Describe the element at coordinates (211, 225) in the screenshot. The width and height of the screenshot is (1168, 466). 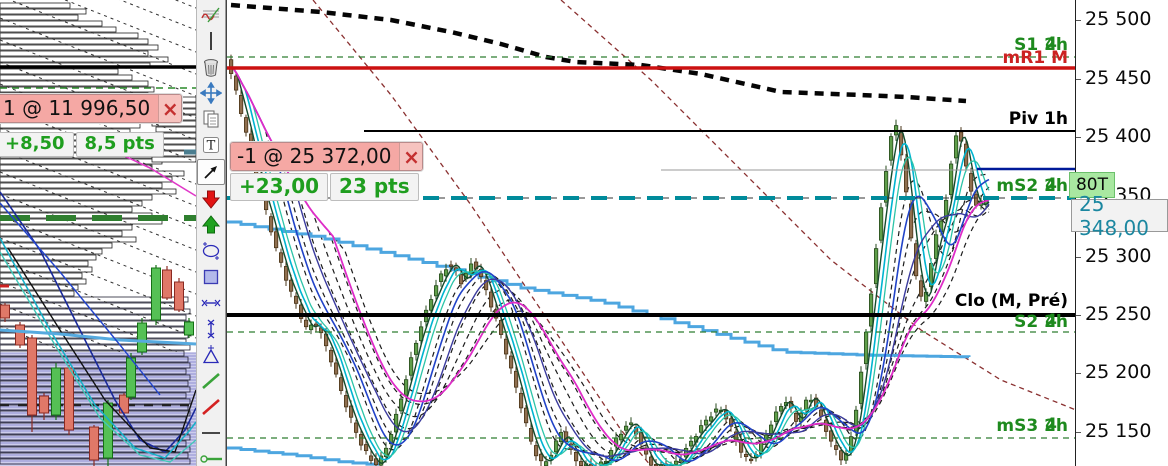
I see `buy-arrow-icon` at that location.